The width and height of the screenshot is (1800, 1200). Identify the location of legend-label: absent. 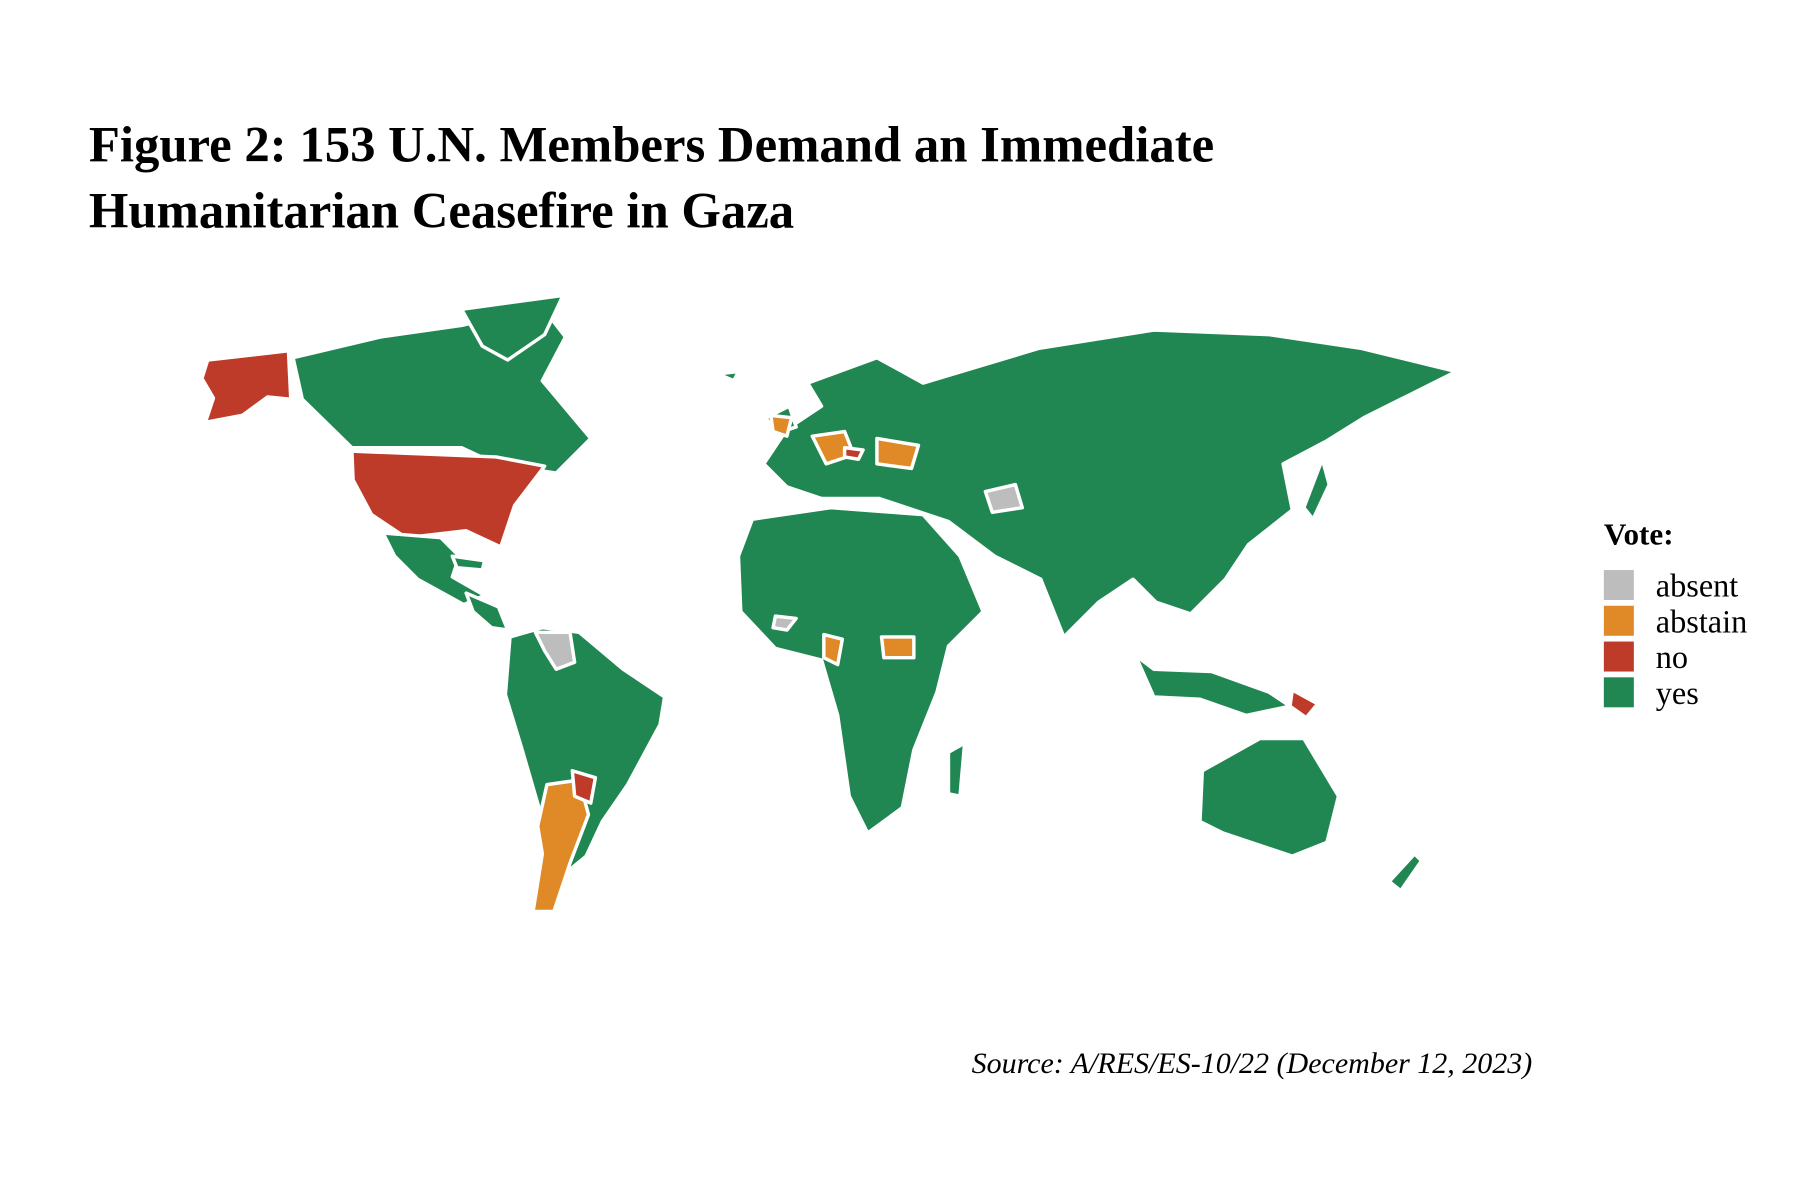
(1697, 586).